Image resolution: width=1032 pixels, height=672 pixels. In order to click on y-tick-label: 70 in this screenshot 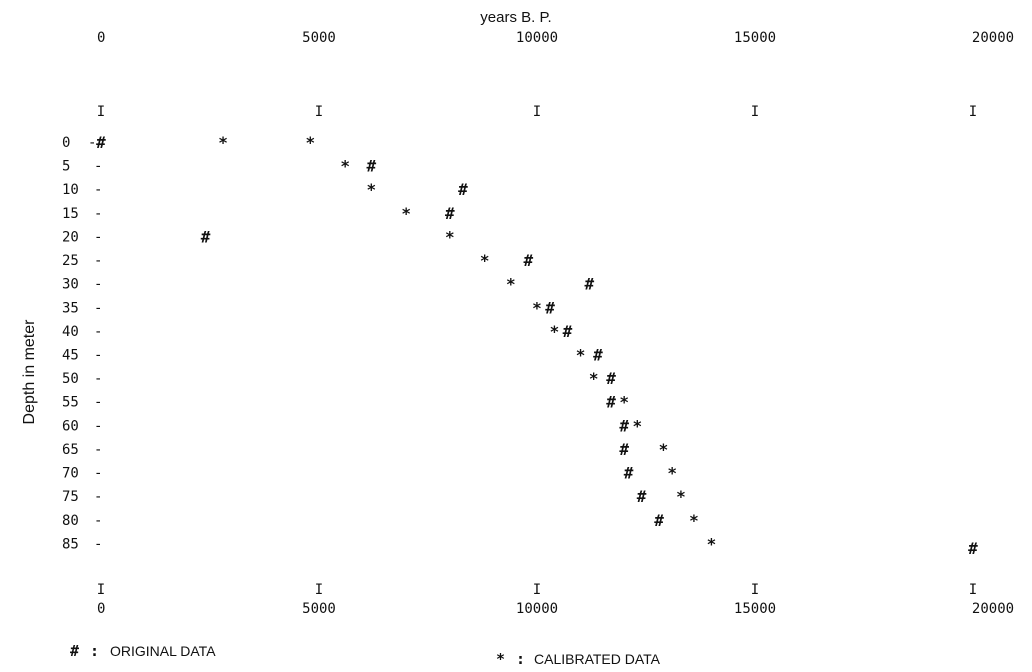, I will do `click(70, 474)`.